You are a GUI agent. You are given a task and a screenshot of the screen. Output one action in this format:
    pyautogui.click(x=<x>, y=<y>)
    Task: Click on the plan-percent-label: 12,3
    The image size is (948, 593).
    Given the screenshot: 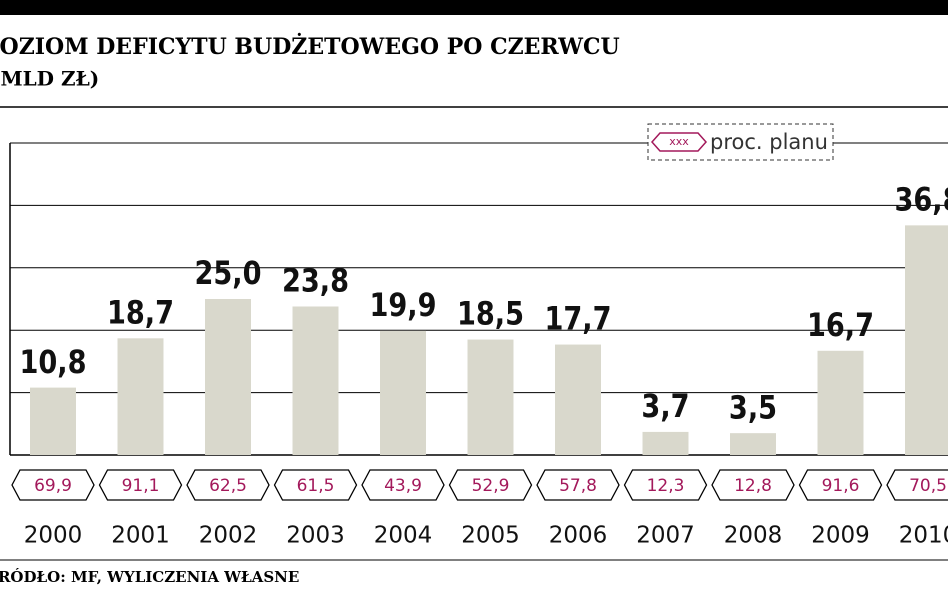 What is the action you would take?
    pyautogui.click(x=666, y=486)
    